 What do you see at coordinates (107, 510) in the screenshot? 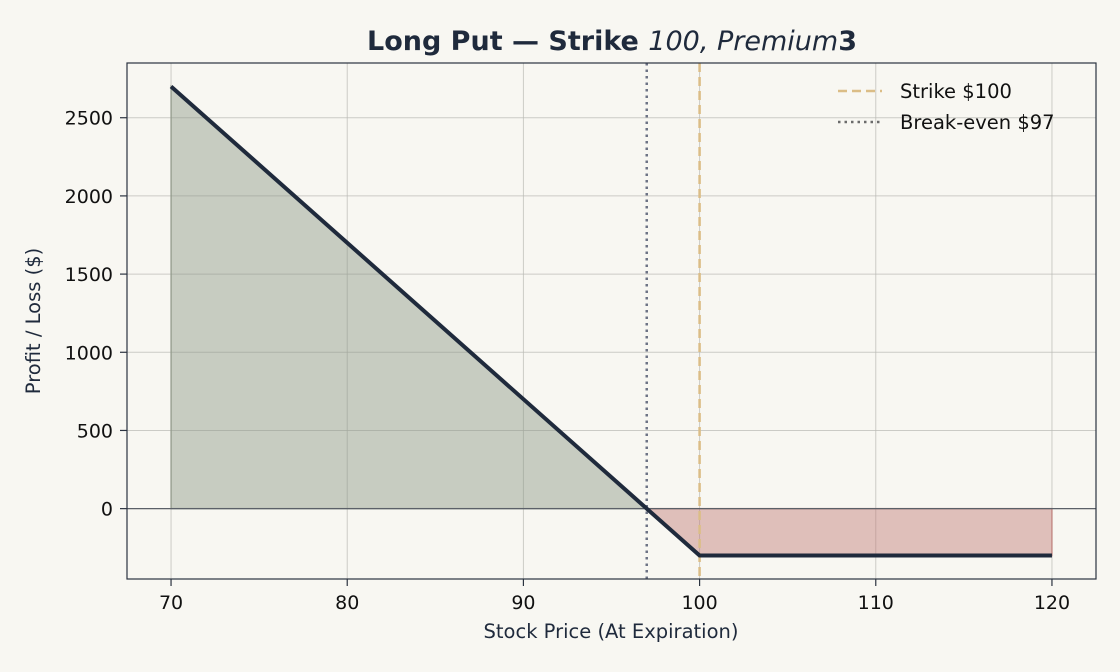
I see `y-tick-label: 0` at bounding box center [107, 510].